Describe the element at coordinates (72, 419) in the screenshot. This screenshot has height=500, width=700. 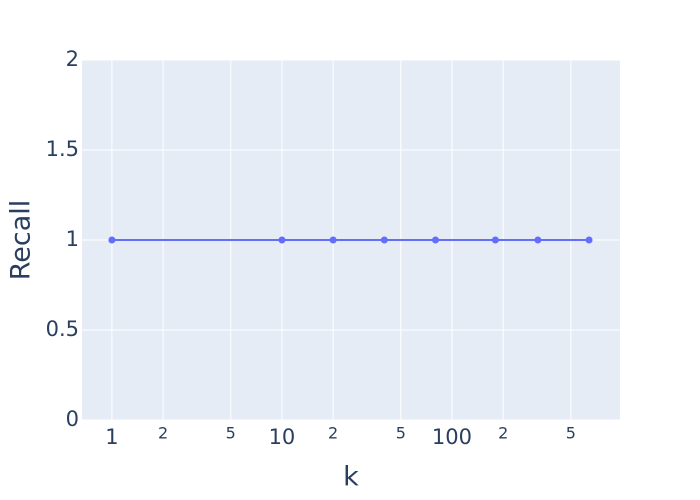
I see `y-tick-label: 0` at that location.